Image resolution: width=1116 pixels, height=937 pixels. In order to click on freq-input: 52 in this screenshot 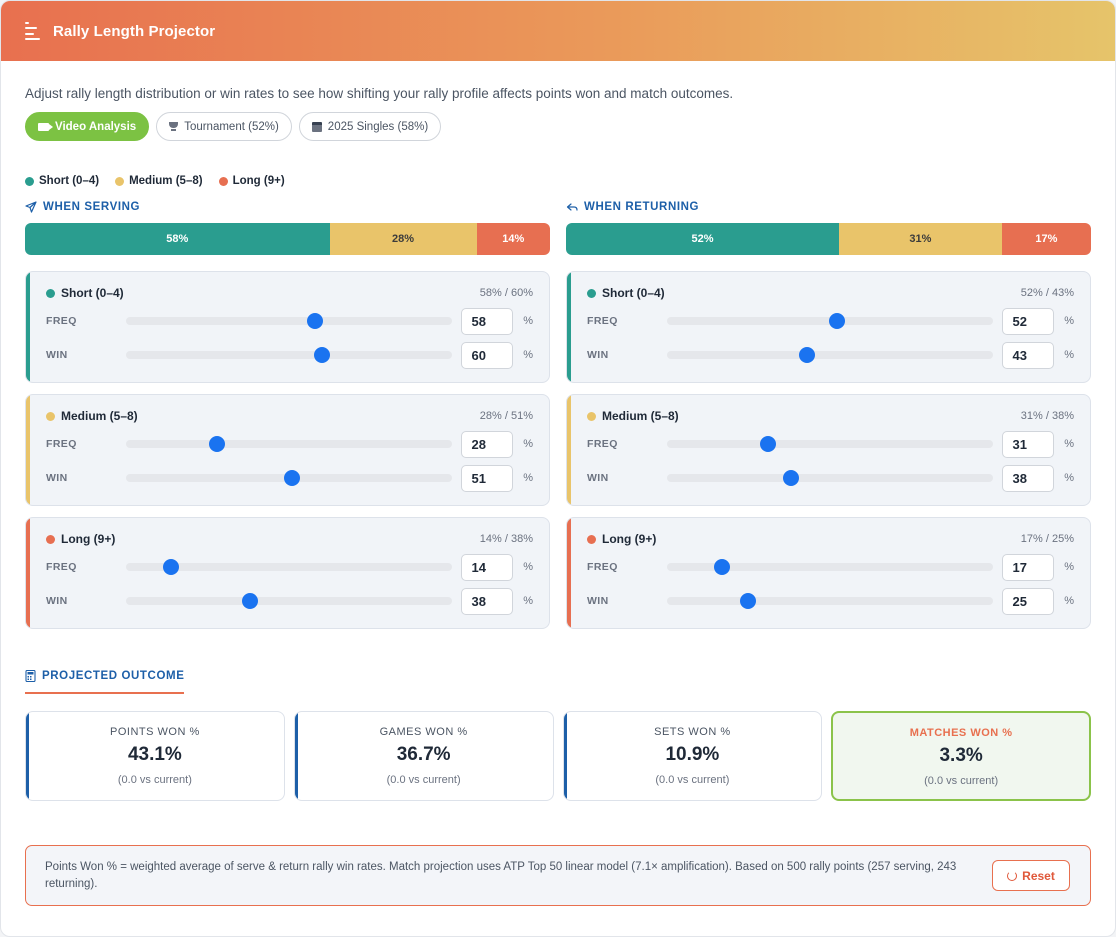, I will do `click(1028, 321)`.